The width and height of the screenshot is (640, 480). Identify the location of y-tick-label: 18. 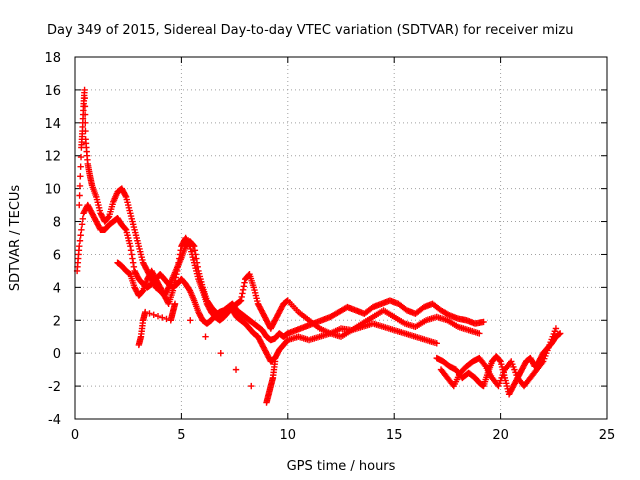
(52, 58).